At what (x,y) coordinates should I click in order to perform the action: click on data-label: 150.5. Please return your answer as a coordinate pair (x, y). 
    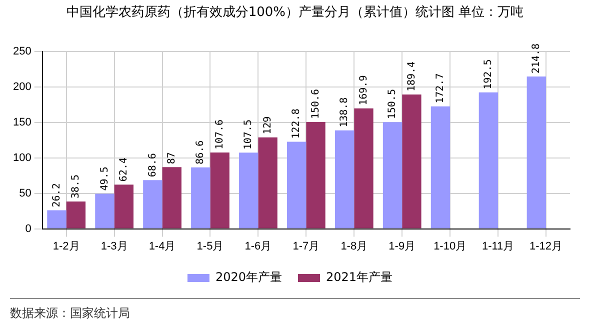
    Looking at the image, I should click on (392, 104).